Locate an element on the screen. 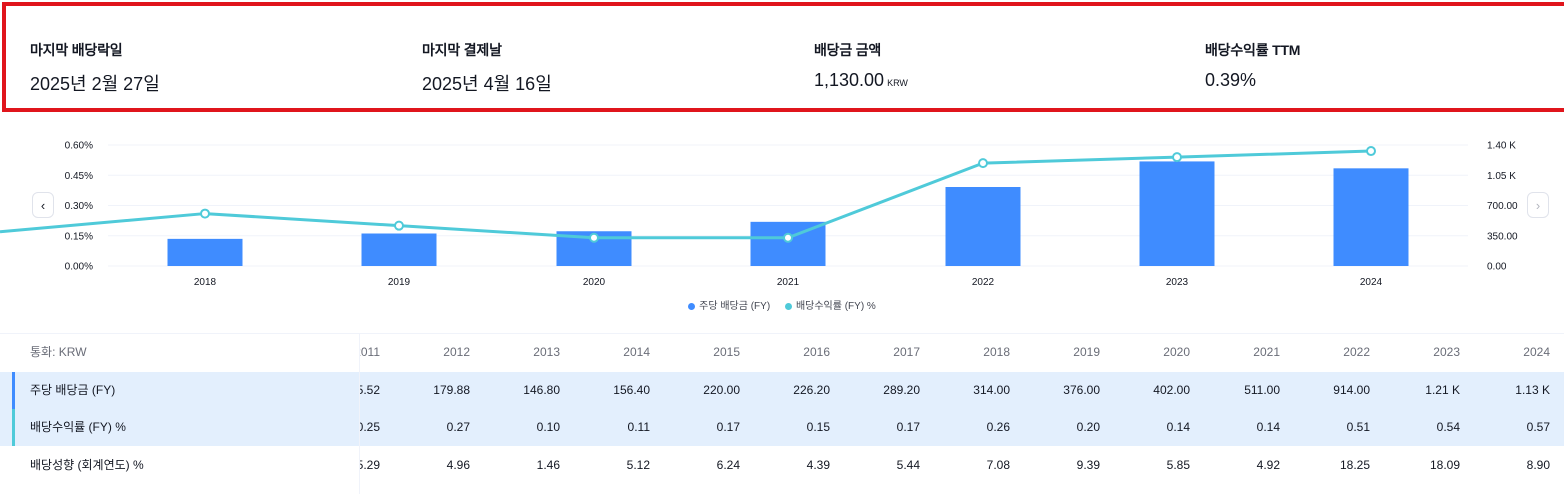 This screenshot has width=1564, height=494. right-axis-tick: 1.05 K is located at coordinates (1501, 176).